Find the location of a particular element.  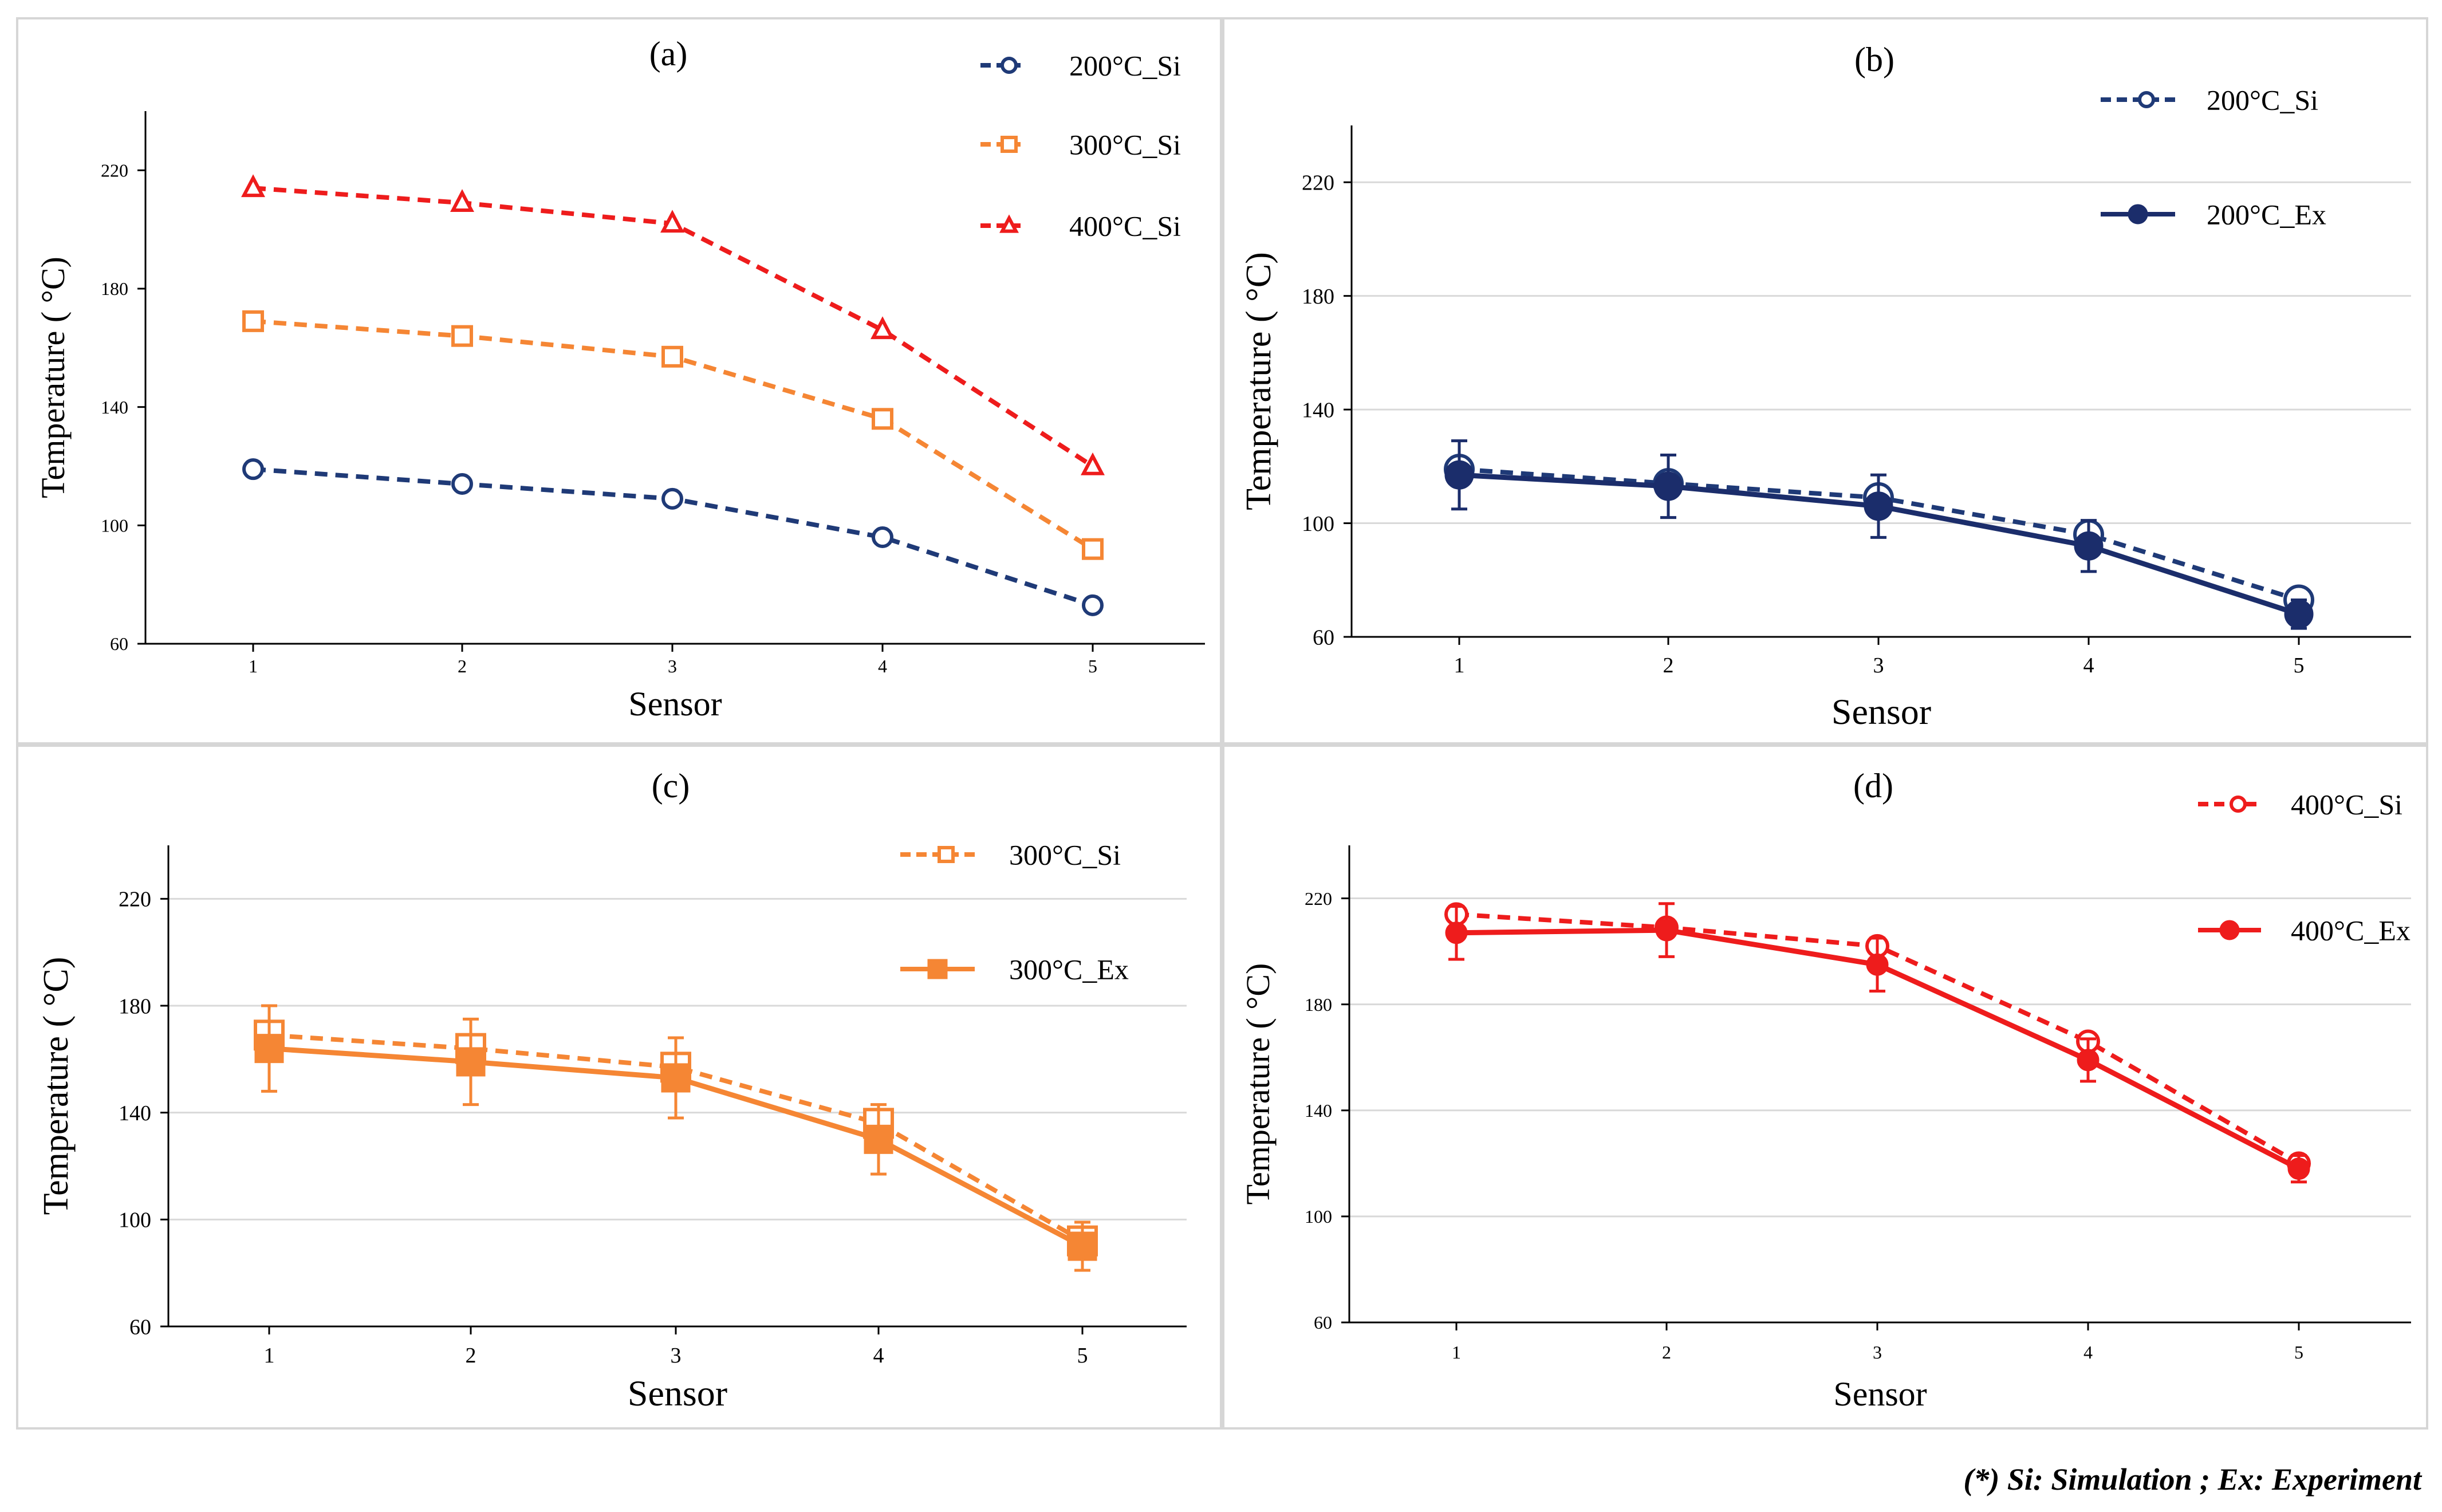

chart-title: (d) is located at coordinates (1873, 786).